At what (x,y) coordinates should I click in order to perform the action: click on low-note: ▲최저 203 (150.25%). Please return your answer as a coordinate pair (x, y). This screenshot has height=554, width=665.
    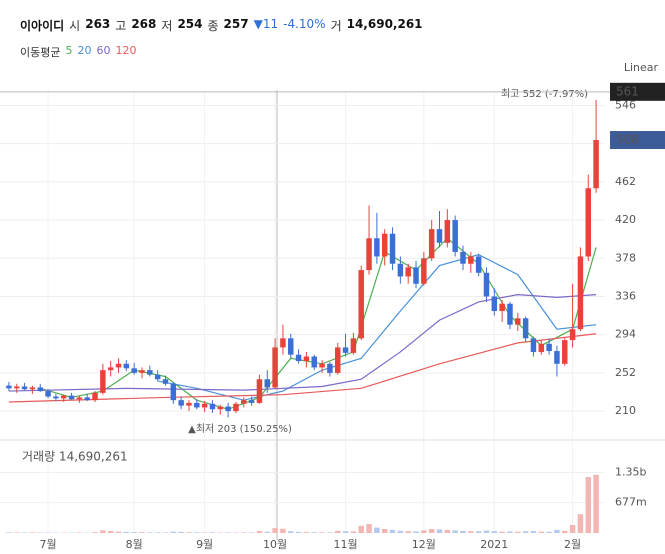
    Looking at the image, I should click on (240, 429).